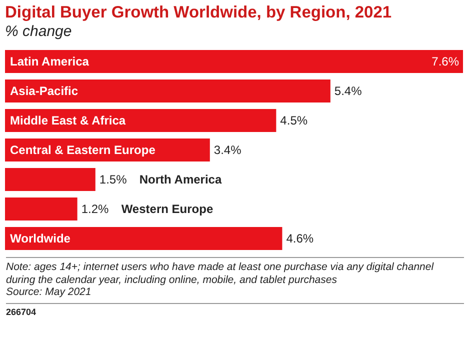 The image size is (470, 341). Describe the element at coordinates (294, 120) in the screenshot. I see `data-label: 4.5%` at that location.